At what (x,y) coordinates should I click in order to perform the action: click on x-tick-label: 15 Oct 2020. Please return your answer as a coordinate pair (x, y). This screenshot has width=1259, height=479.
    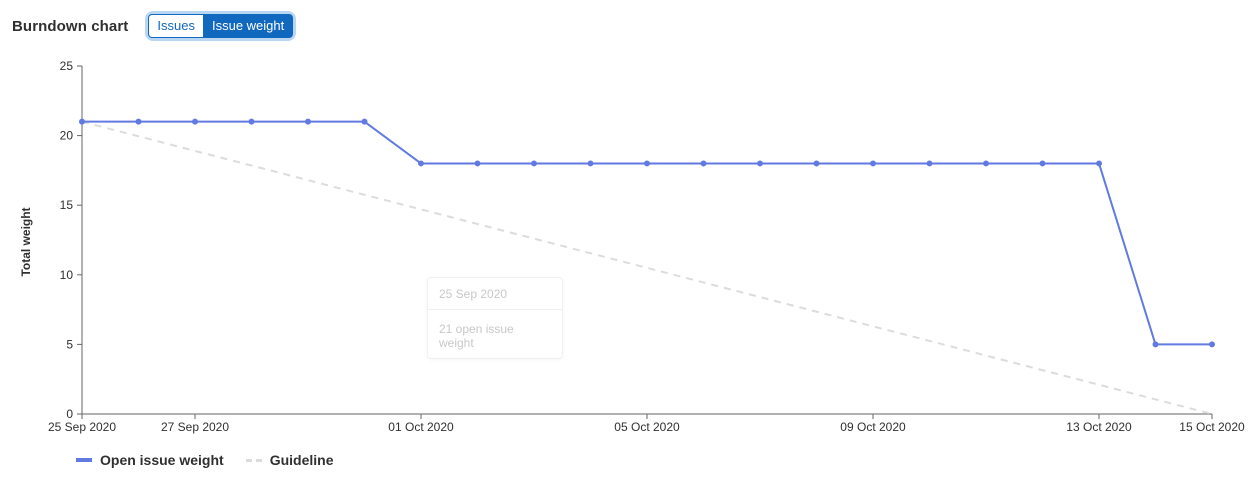
    Looking at the image, I should click on (1212, 427).